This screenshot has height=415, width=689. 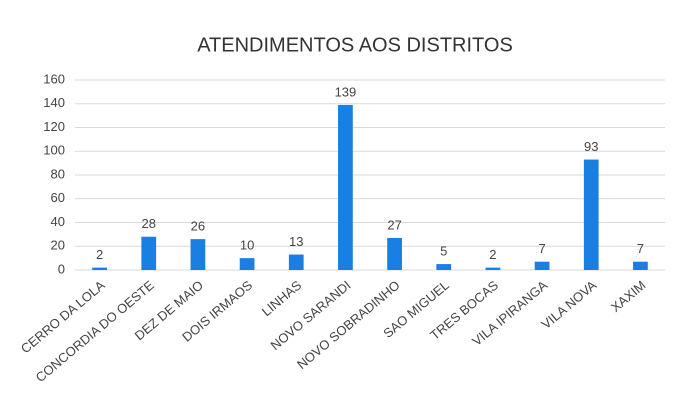 I want to click on data-label: 27, so click(x=394, y=224).